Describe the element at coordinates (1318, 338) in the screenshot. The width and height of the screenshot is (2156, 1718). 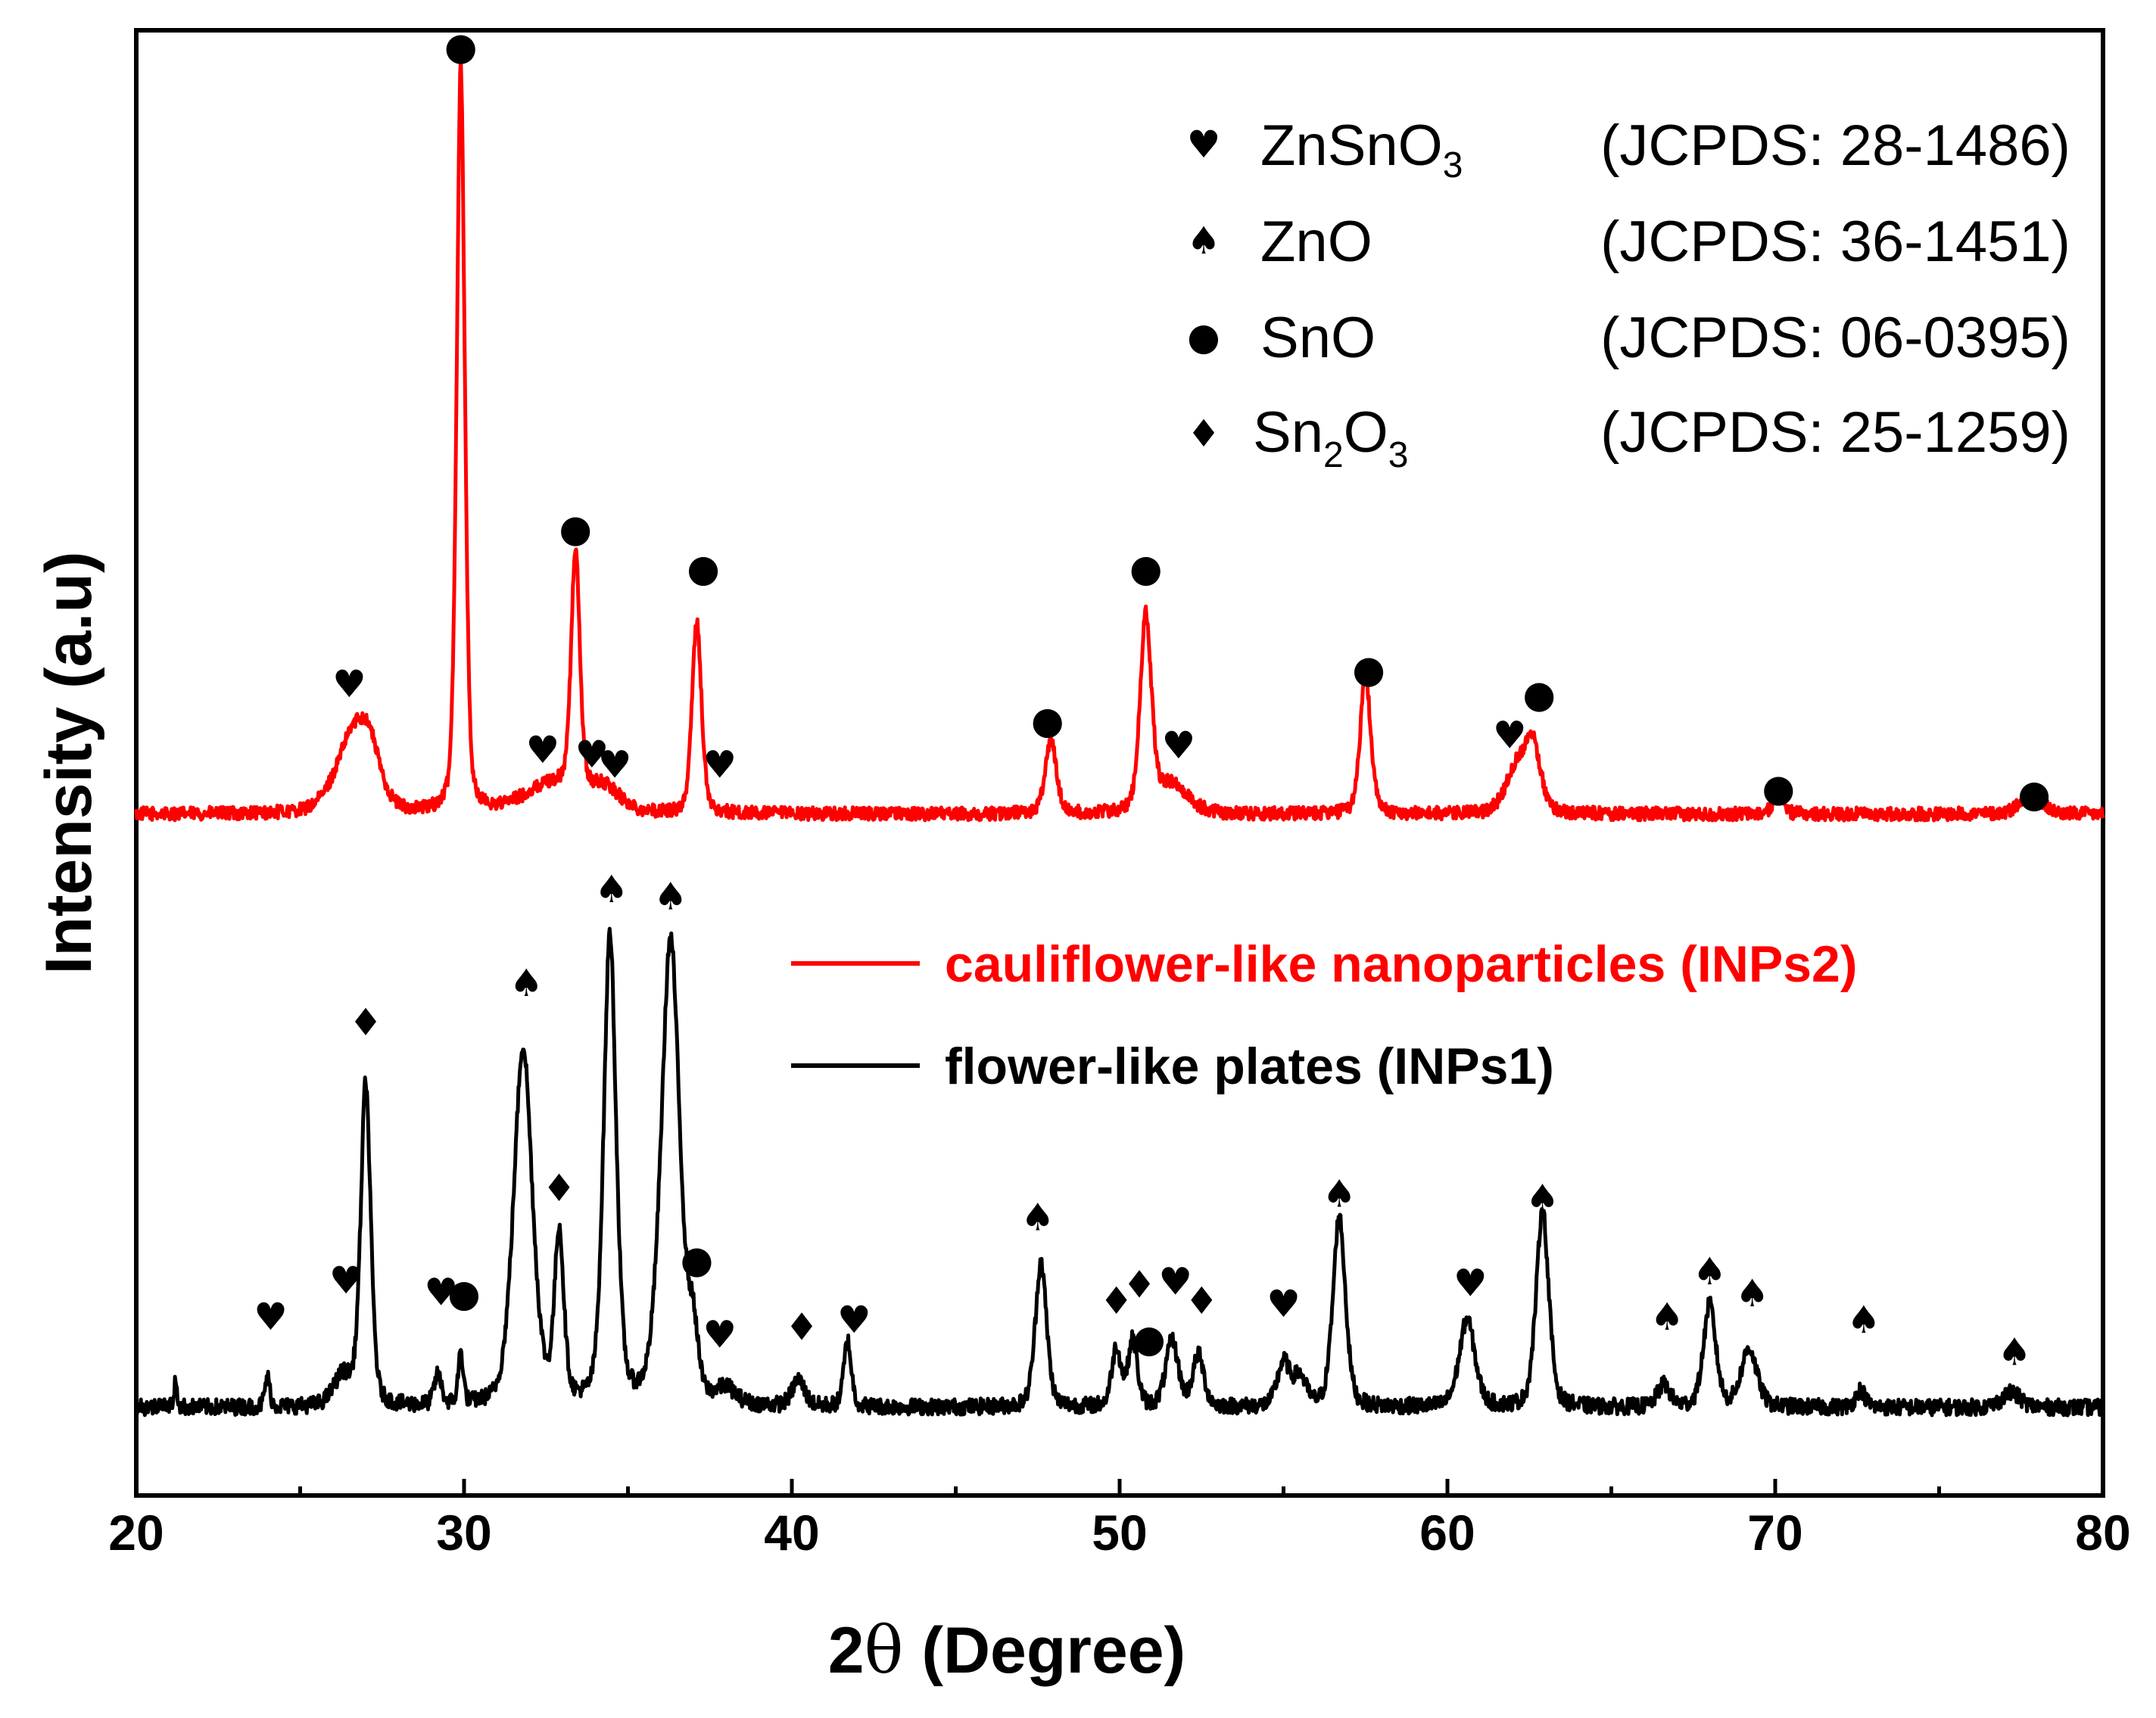
I see `reference-phase-sno: SnO` at that location.